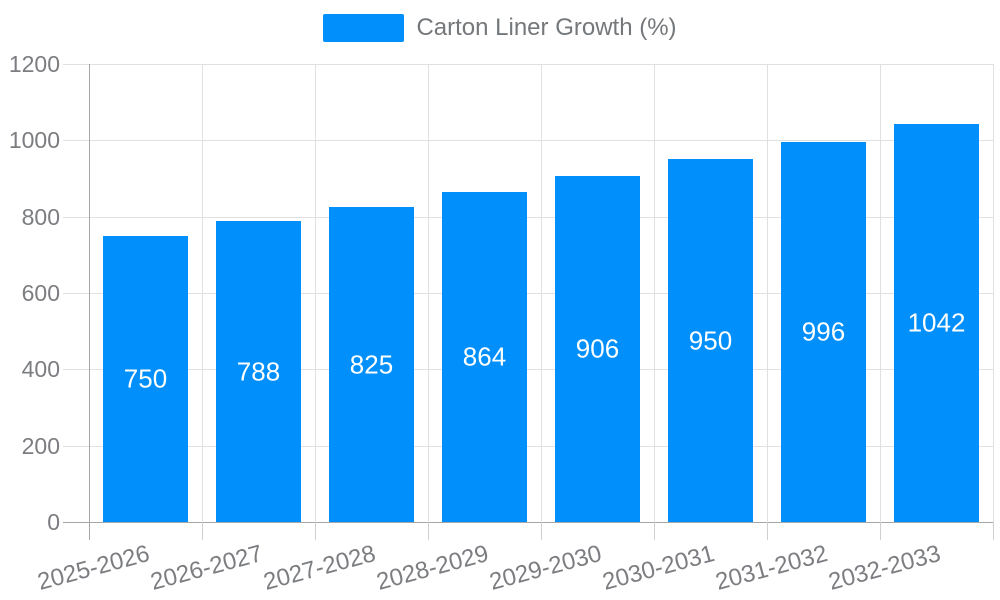 This screenshot has width=1000, height=600. Describe the element at coordinates (34, 64) in the screenshot. I see `y-tick-label: 1200` at that location.